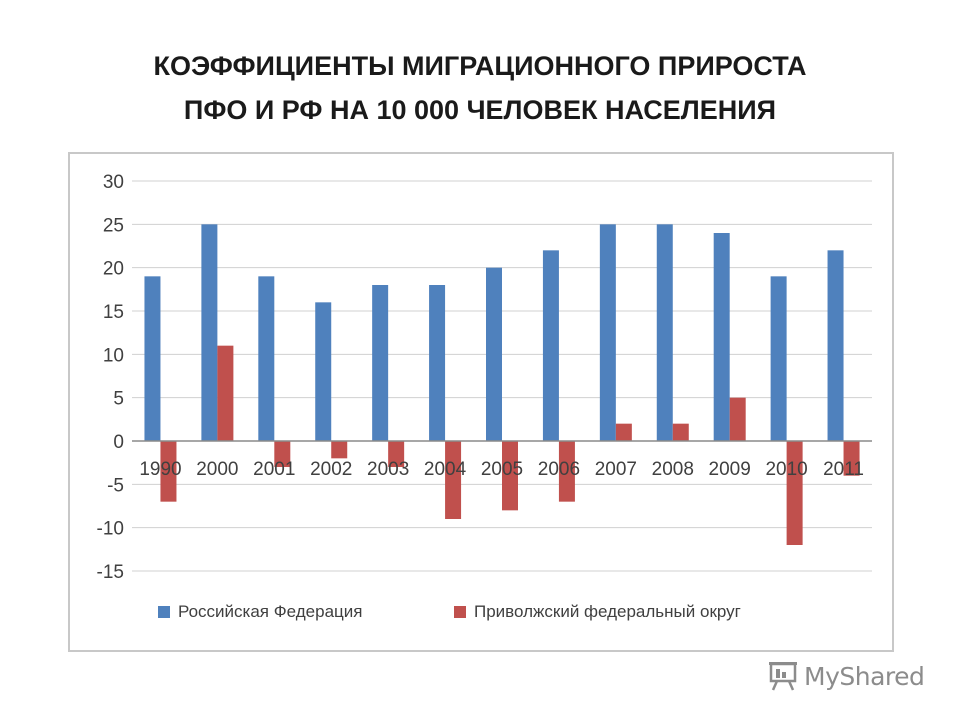  I want to click on legend-swatch-rf, so click(164, 612).